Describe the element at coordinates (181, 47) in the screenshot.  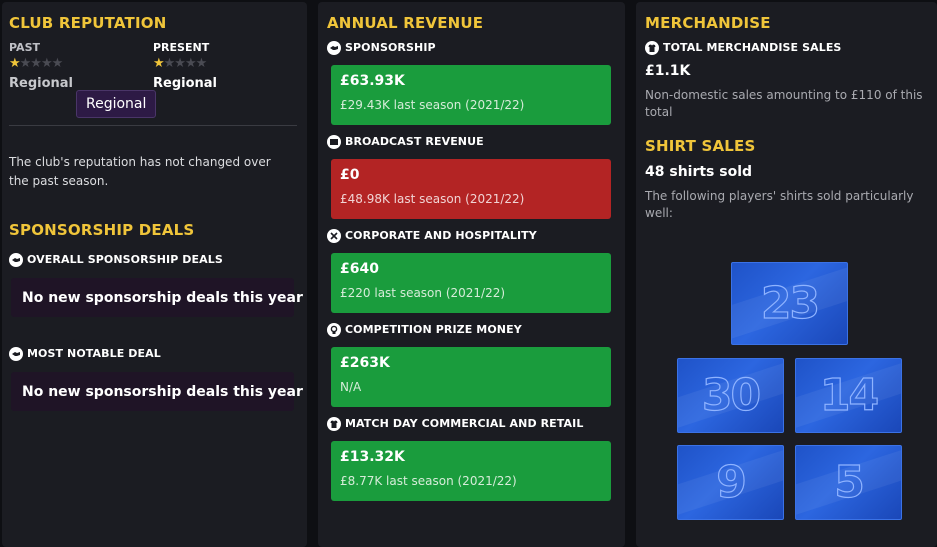
I see `present-label: PRESENT` at that location.